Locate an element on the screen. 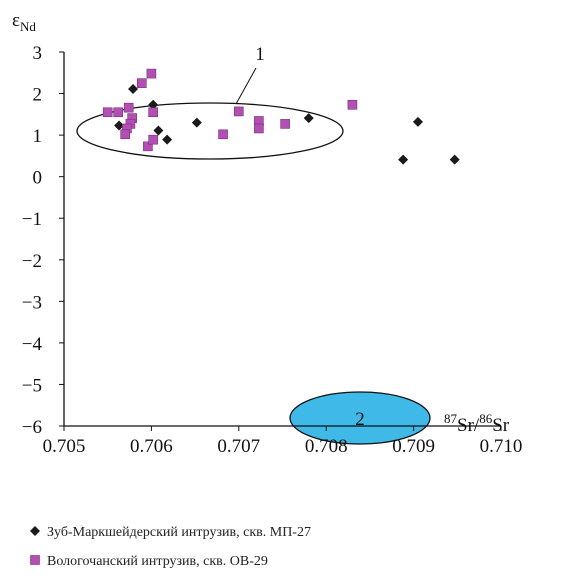 This screenshot has width=575, height=575. y-tick-label: 0 is located at coordinates (38, 178).